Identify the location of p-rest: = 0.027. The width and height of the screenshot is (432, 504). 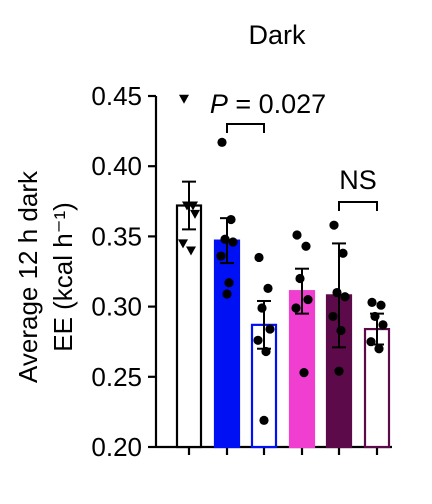
(277, 104).